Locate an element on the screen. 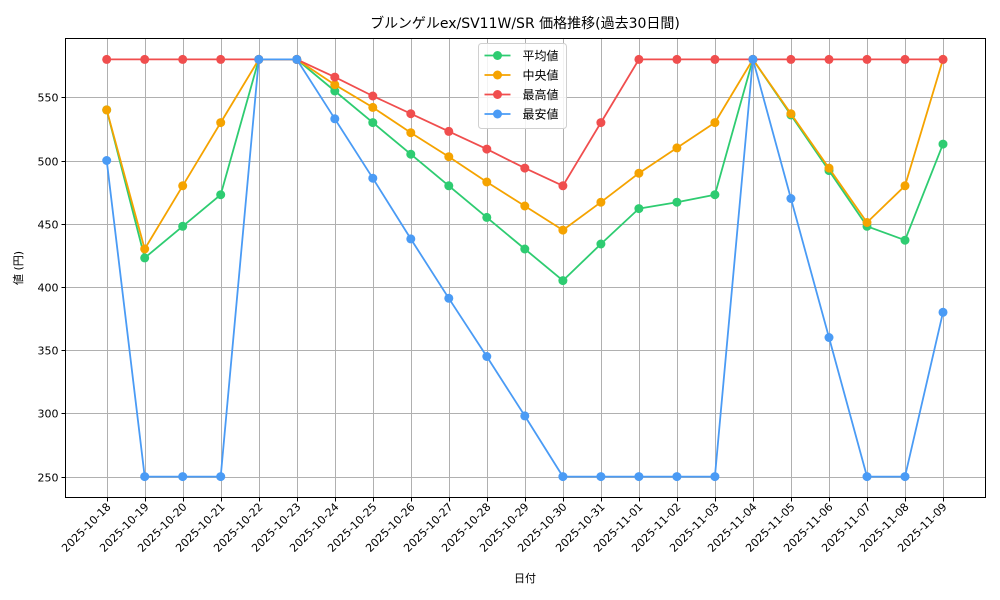 This screenshot has width=1000, height=600. y-tick-label: 400 is located at coordinates (48, 288).